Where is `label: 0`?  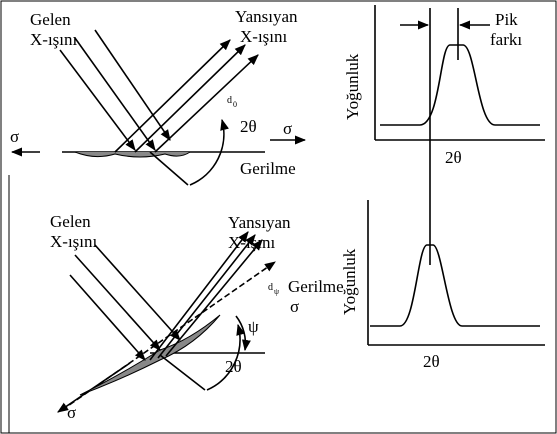 label: 0 is located at coordinates (235, 104).